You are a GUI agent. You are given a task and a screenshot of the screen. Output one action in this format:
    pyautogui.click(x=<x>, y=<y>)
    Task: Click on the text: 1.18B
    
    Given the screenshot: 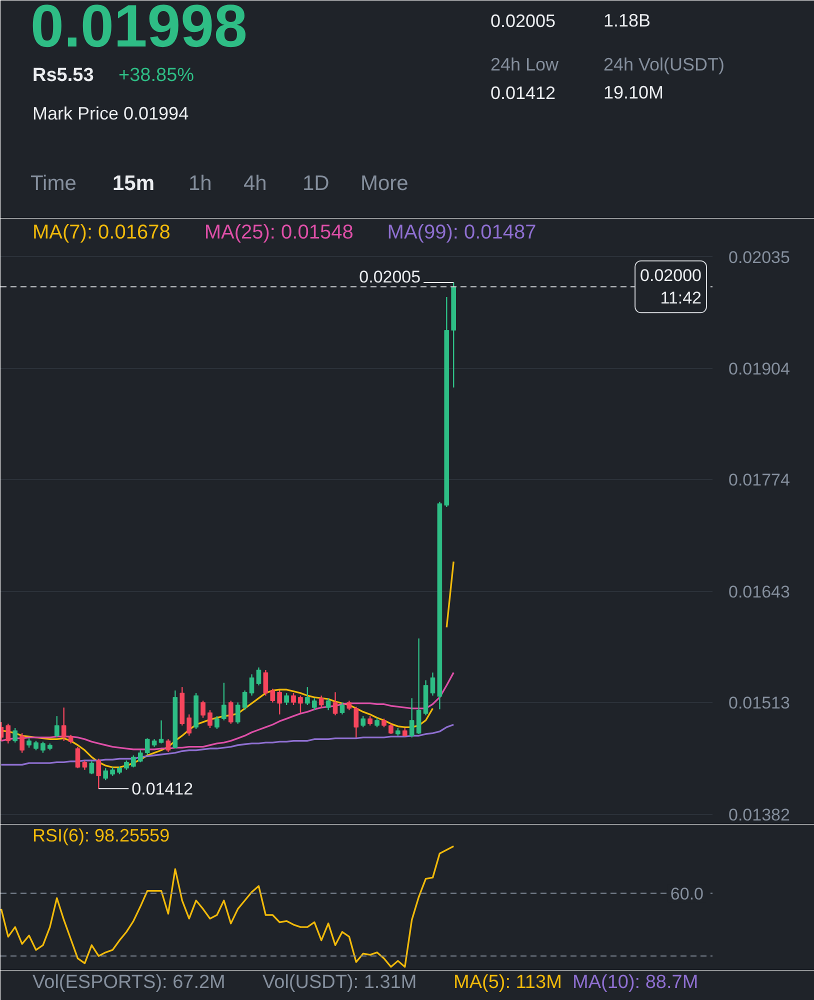 What is the action you would take?
    pyautogui.click(x=627, y=20)
    